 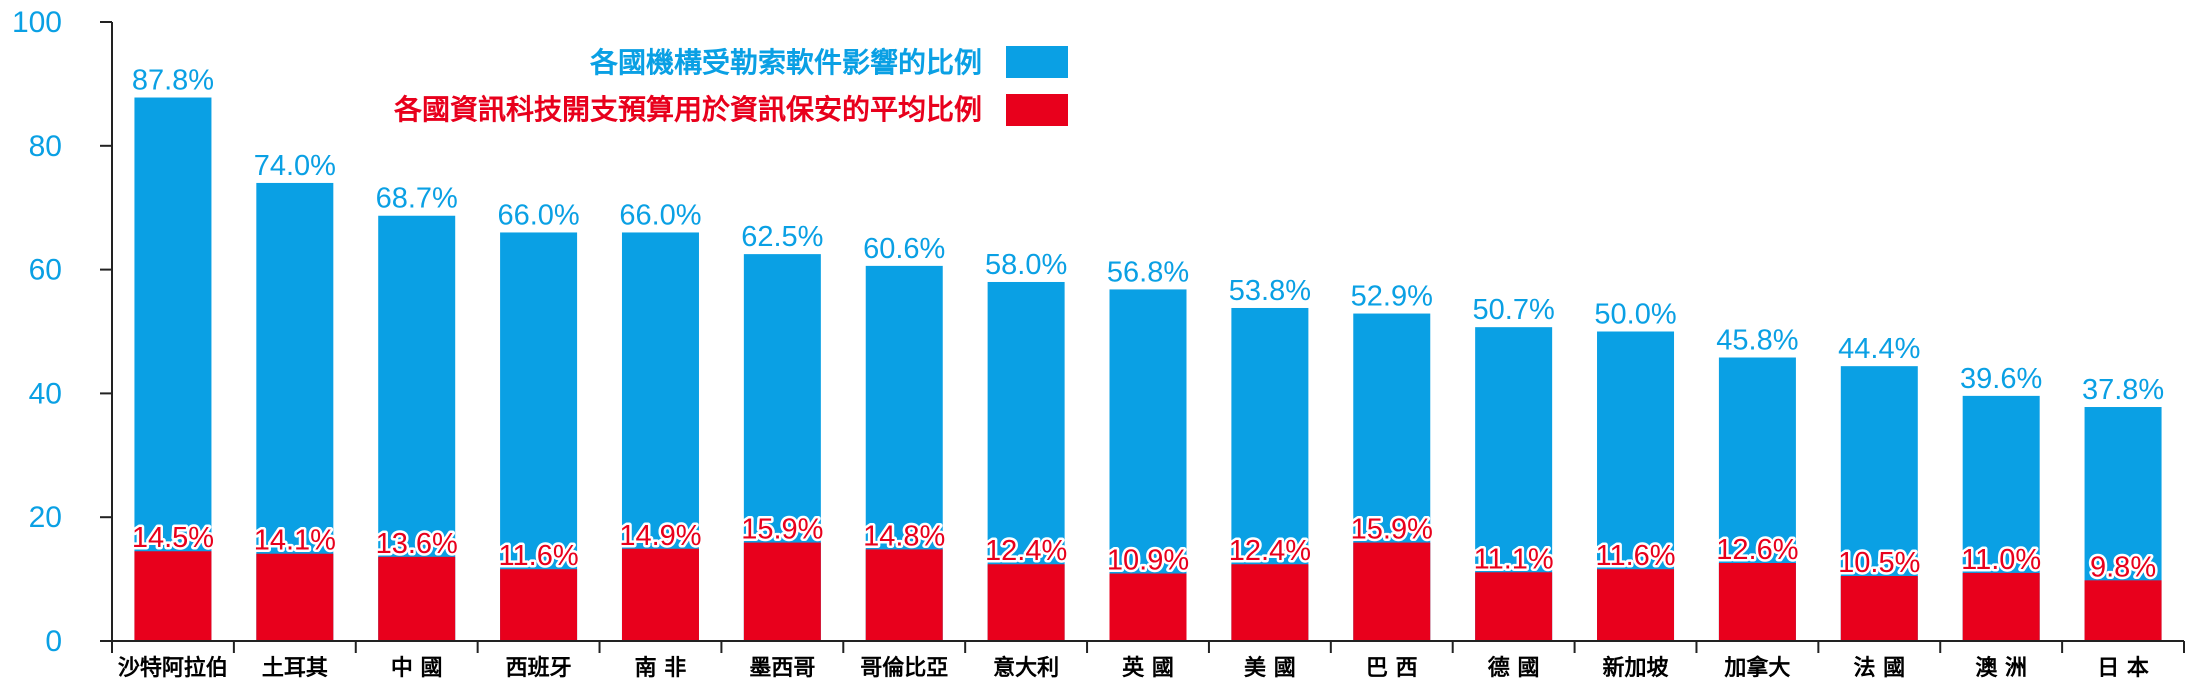 I want to click on value-label-security-budget: 11.0%, so click(x=2001, y=560).